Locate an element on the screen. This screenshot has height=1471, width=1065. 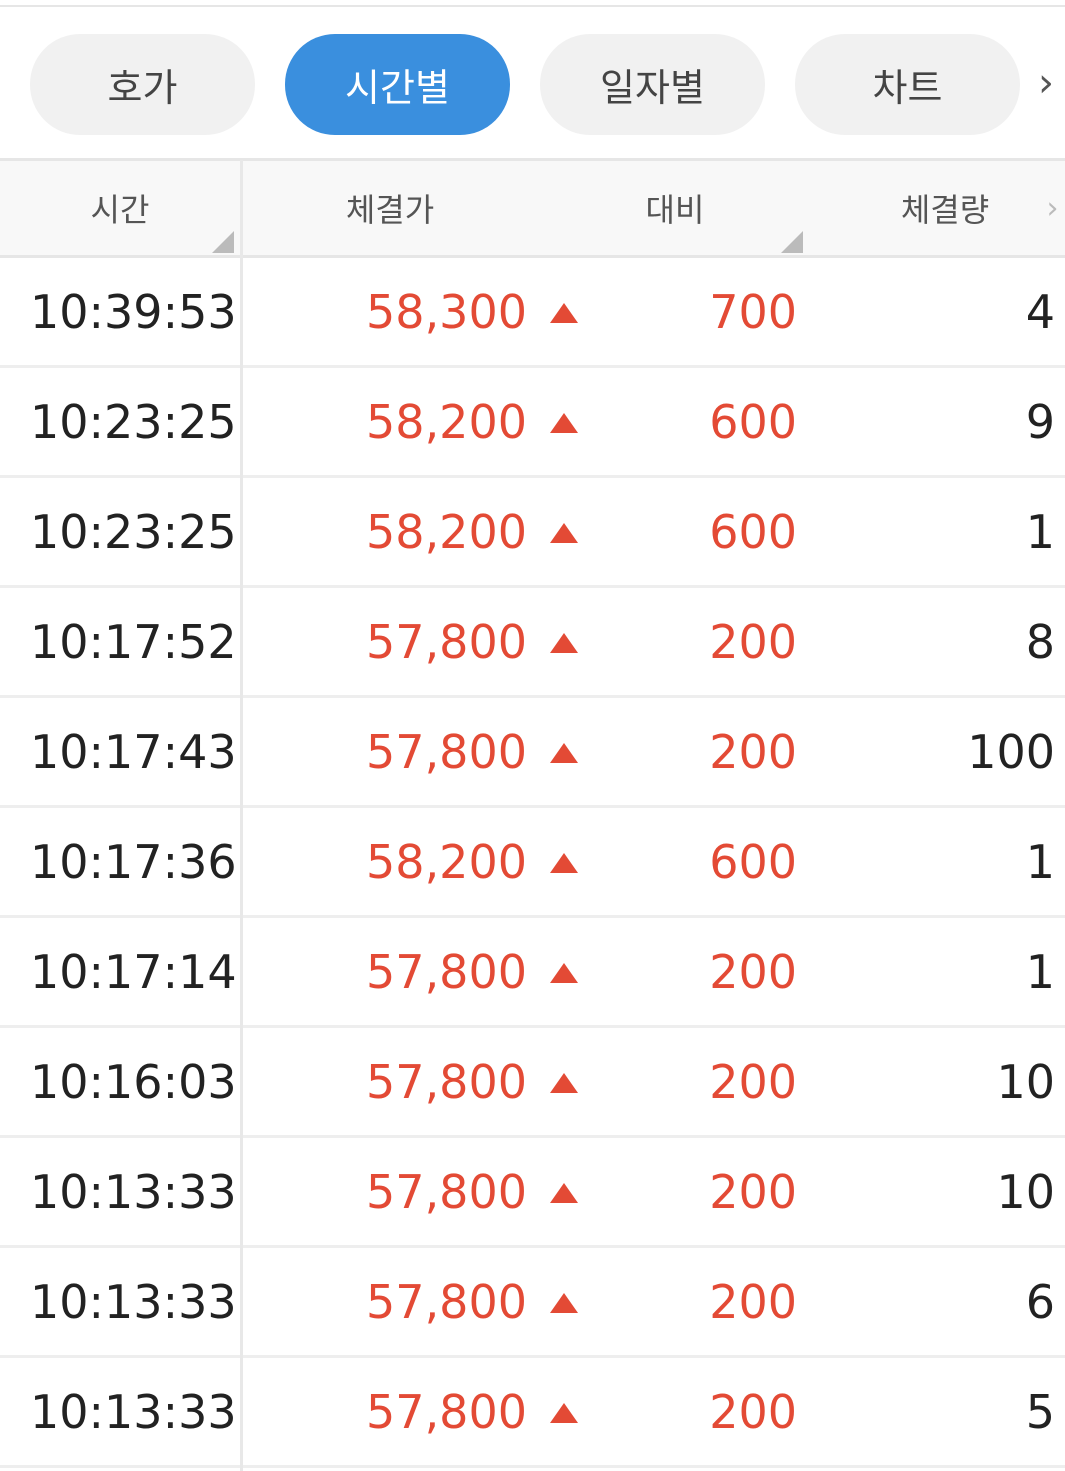
trade-time: 10:17:43 is located at coordinates (133, 751).